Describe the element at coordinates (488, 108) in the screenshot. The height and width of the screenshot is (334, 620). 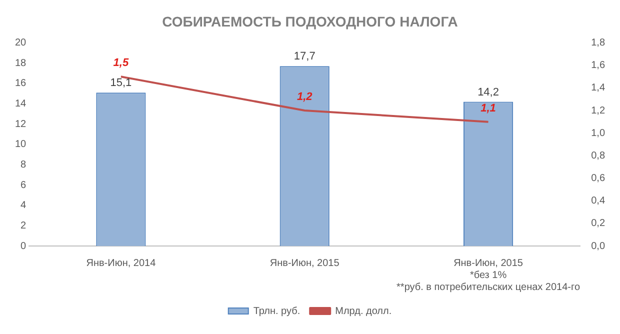
I see `data-label: 1,1` at that location.